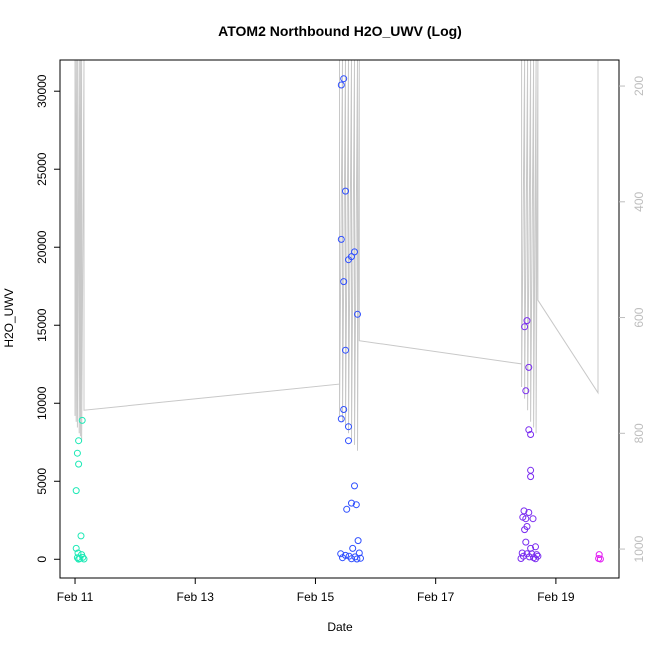 This screenshot has width=650, height=650. I want to click on y-tick-label: 0, so click(42, 559).